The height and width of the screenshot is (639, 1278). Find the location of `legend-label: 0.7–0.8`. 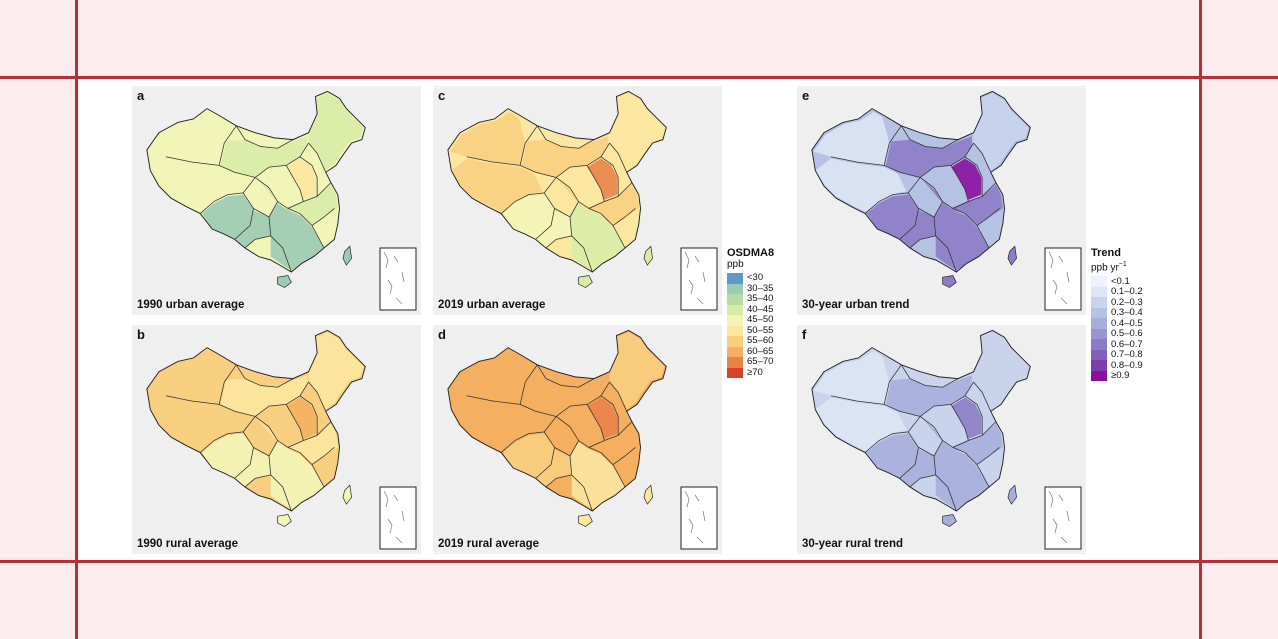

legend-label: 0.7–0.8 is located at coordinates (1127, 355).